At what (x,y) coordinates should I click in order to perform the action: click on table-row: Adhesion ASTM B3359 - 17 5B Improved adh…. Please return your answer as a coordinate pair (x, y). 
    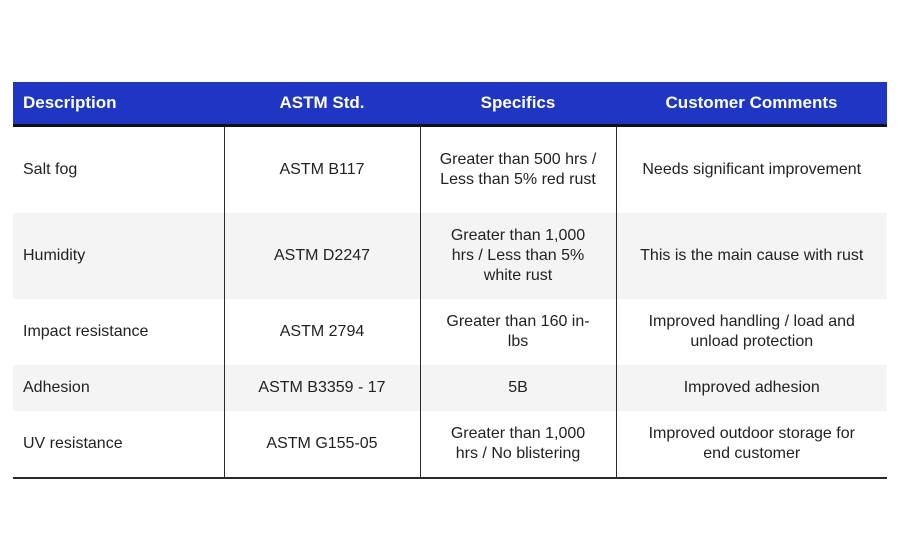
    Looking at the image, I should click on (450, 388).